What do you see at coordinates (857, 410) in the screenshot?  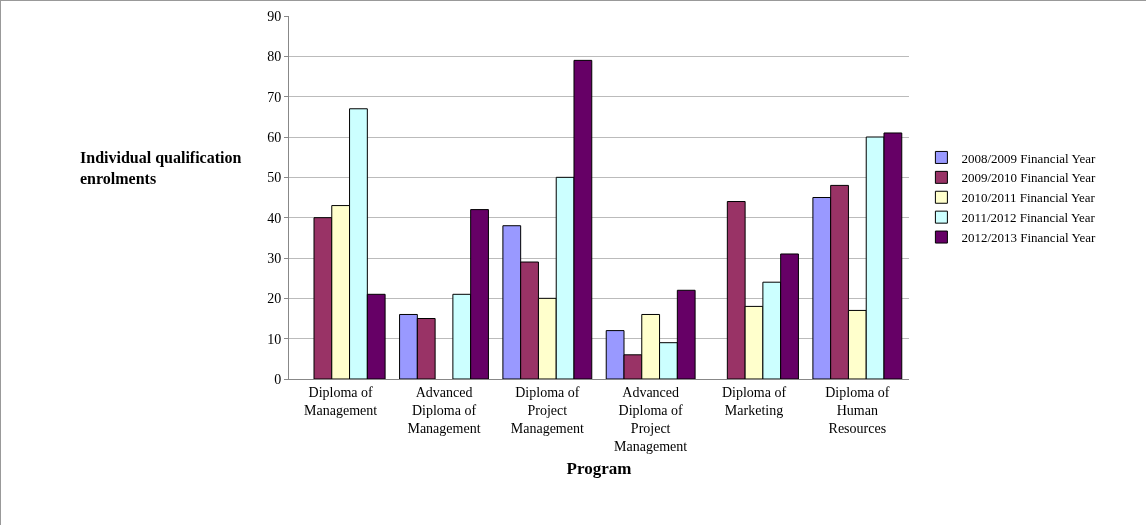 I see `x-tick-label: Diploma of Human Resources` at bounding box center [857, 410].